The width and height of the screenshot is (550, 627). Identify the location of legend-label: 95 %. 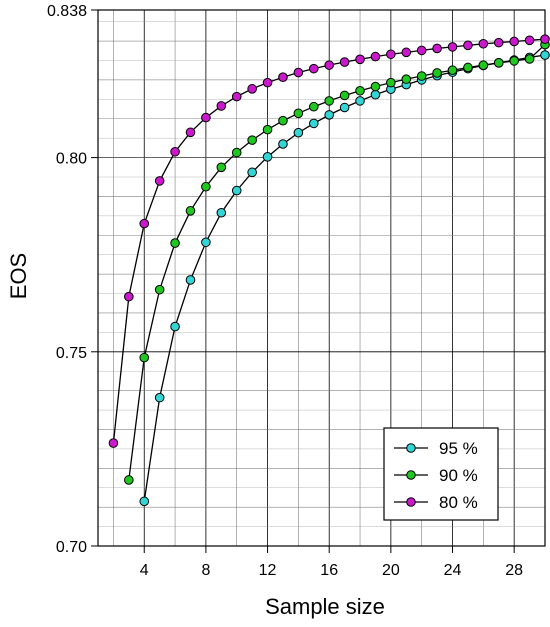
(458, 448).